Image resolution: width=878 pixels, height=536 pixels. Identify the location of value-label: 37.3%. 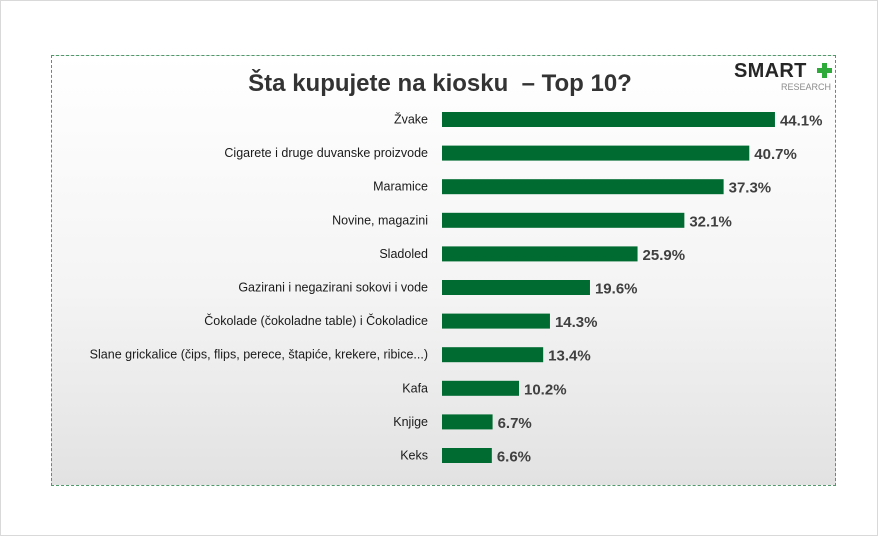
(750, 188).